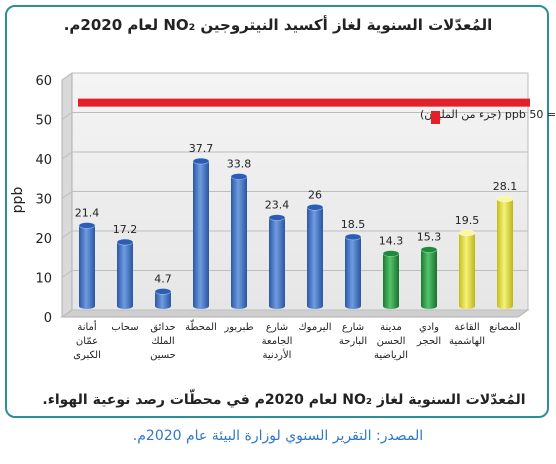 The height and width of the screenshot is (464, 556). Describe the element at coordinates (353, 224) in the screenshot. I see `value-label: 18.5` at that location.